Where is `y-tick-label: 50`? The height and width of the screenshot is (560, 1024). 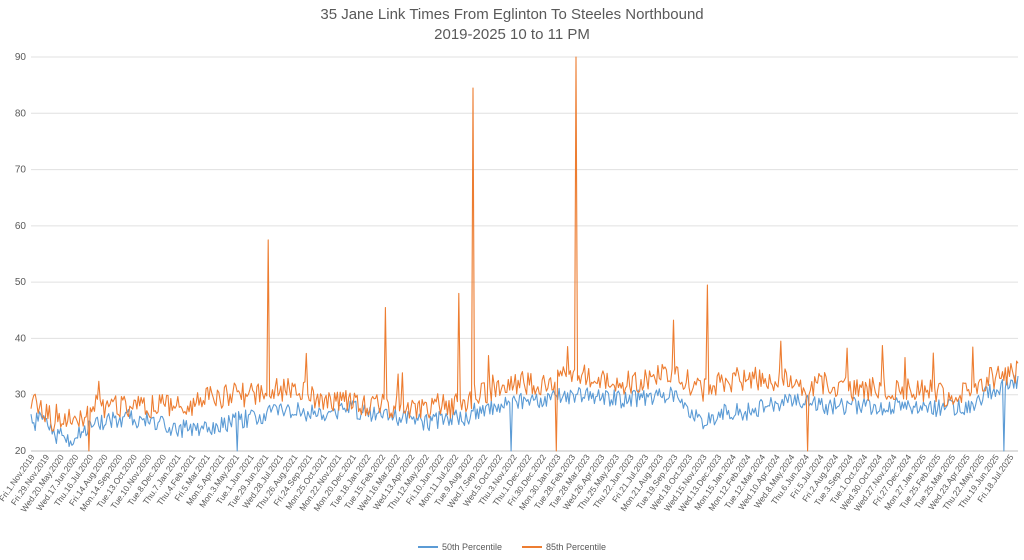 y-tick-label: 50 is located at coordinates (21, 282).